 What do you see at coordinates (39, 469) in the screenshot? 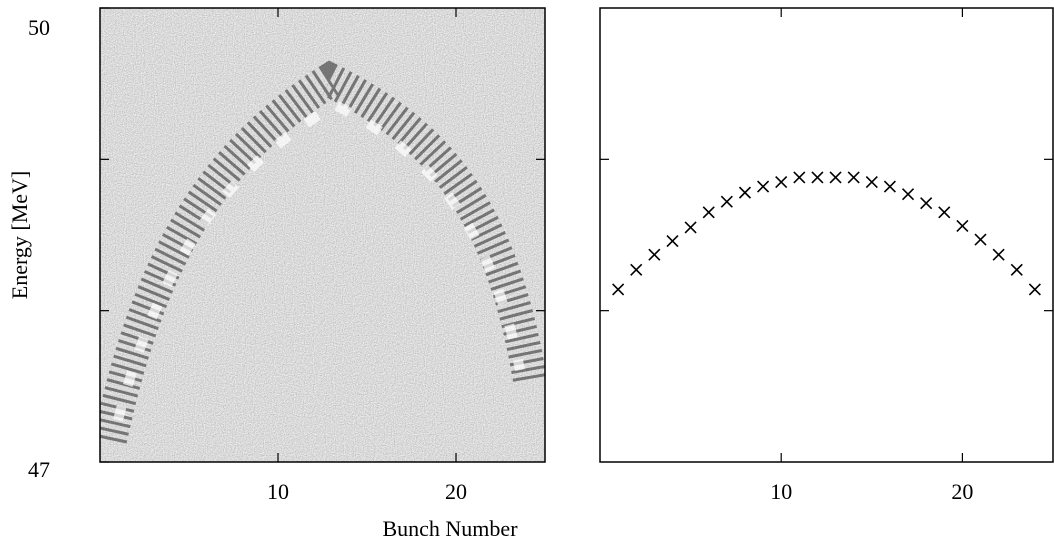
I see `y-tick-label: 47` at bounding box center [39, 469].